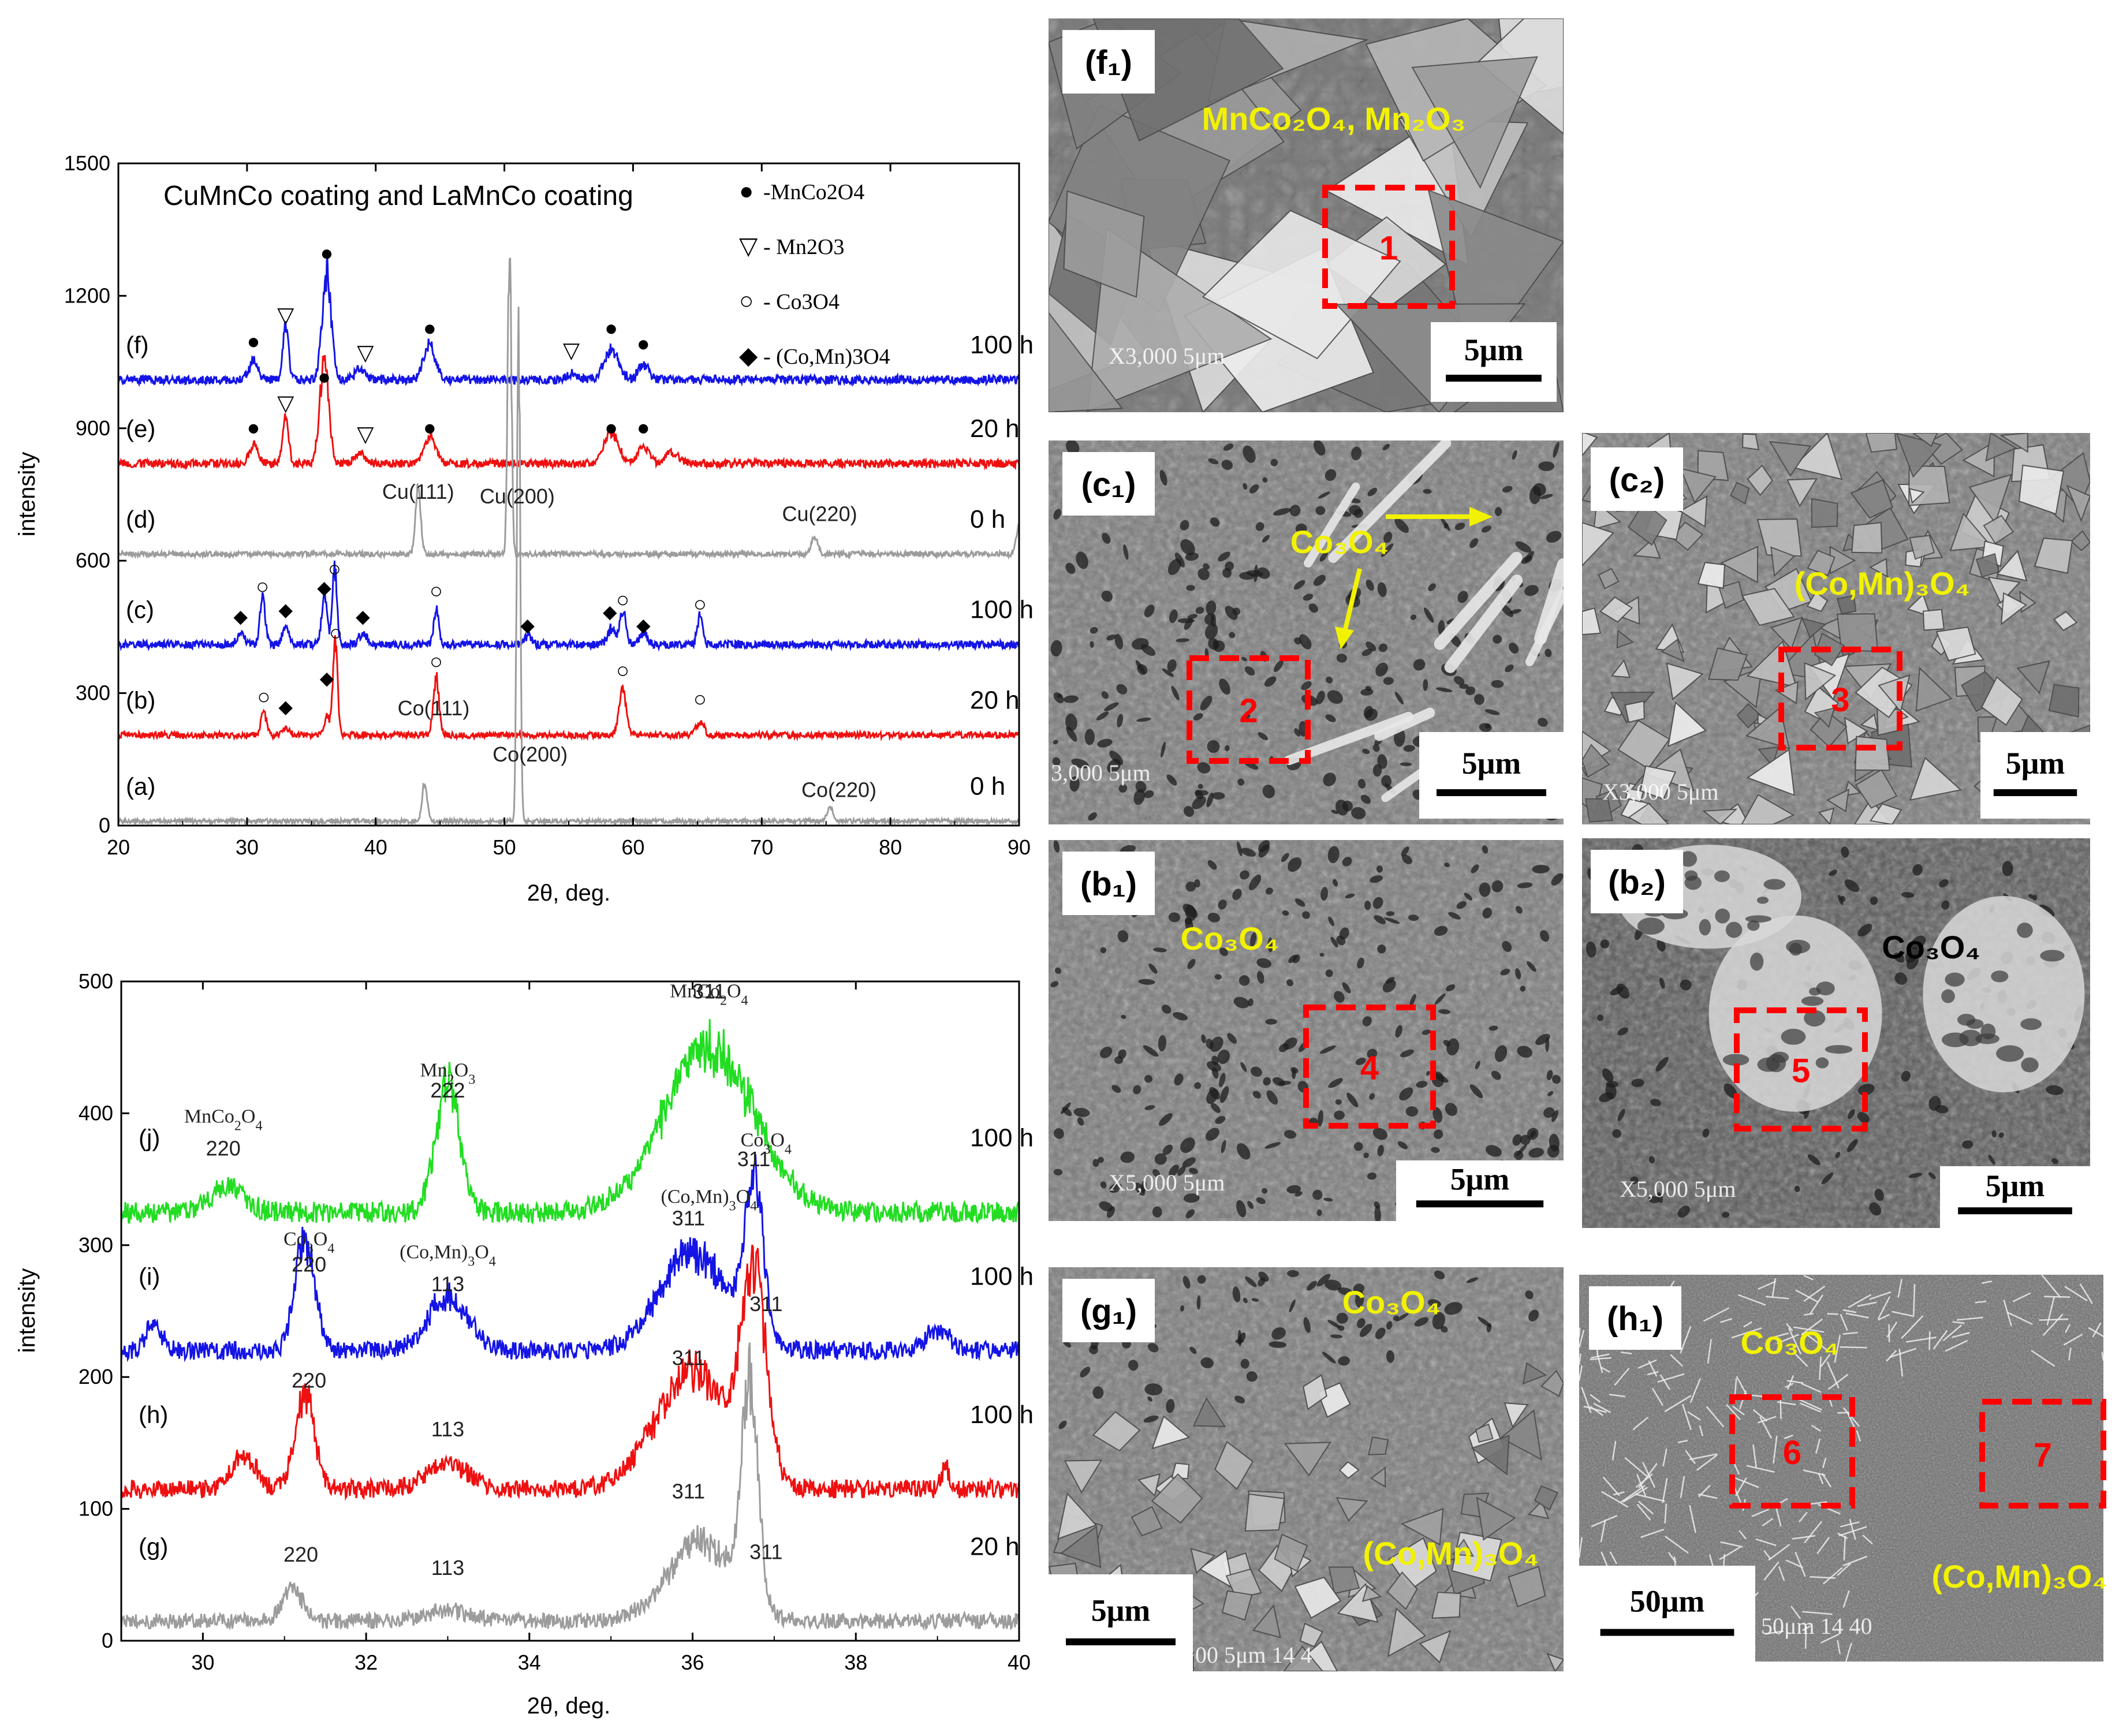 This screenshot has height=1736, width=2119. What do you see at coordinates (700, 700) in the screenshot?
I see `phase-marker: ○` at bounding box center [700, 700].